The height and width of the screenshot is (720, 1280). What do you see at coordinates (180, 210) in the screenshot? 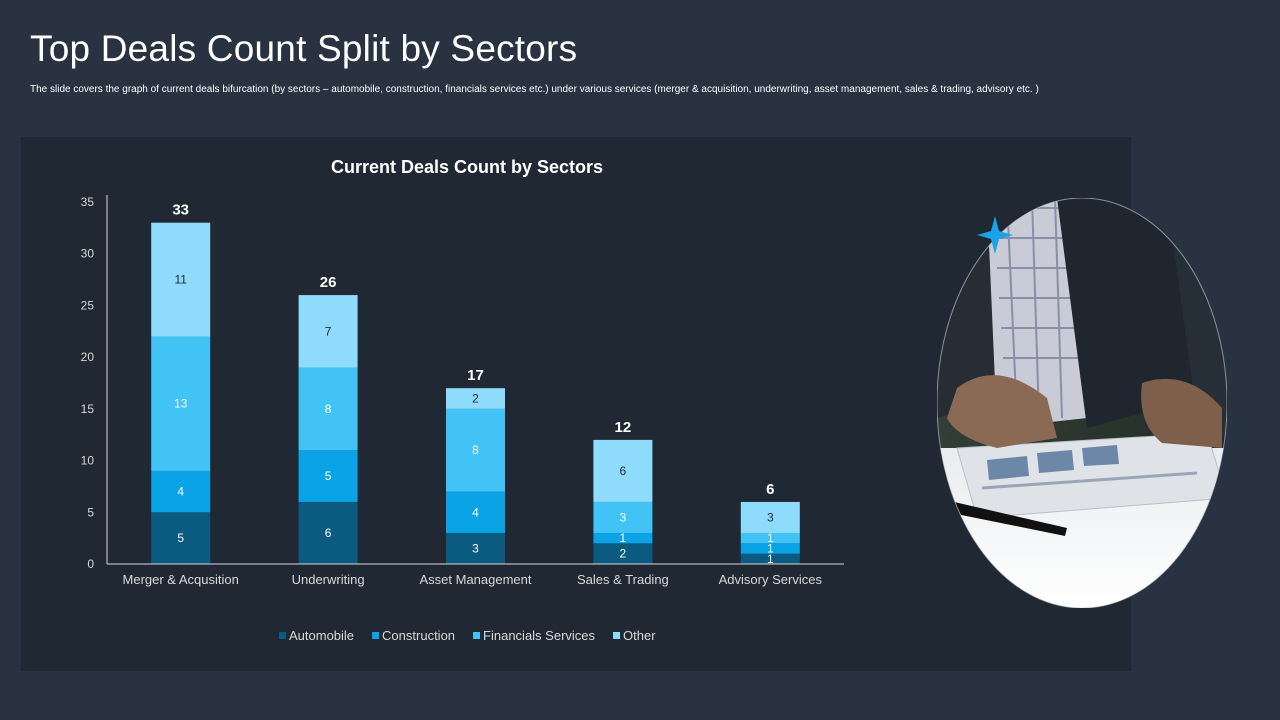
I see `bar-total-label: 33` at bounding box center [180, 210].